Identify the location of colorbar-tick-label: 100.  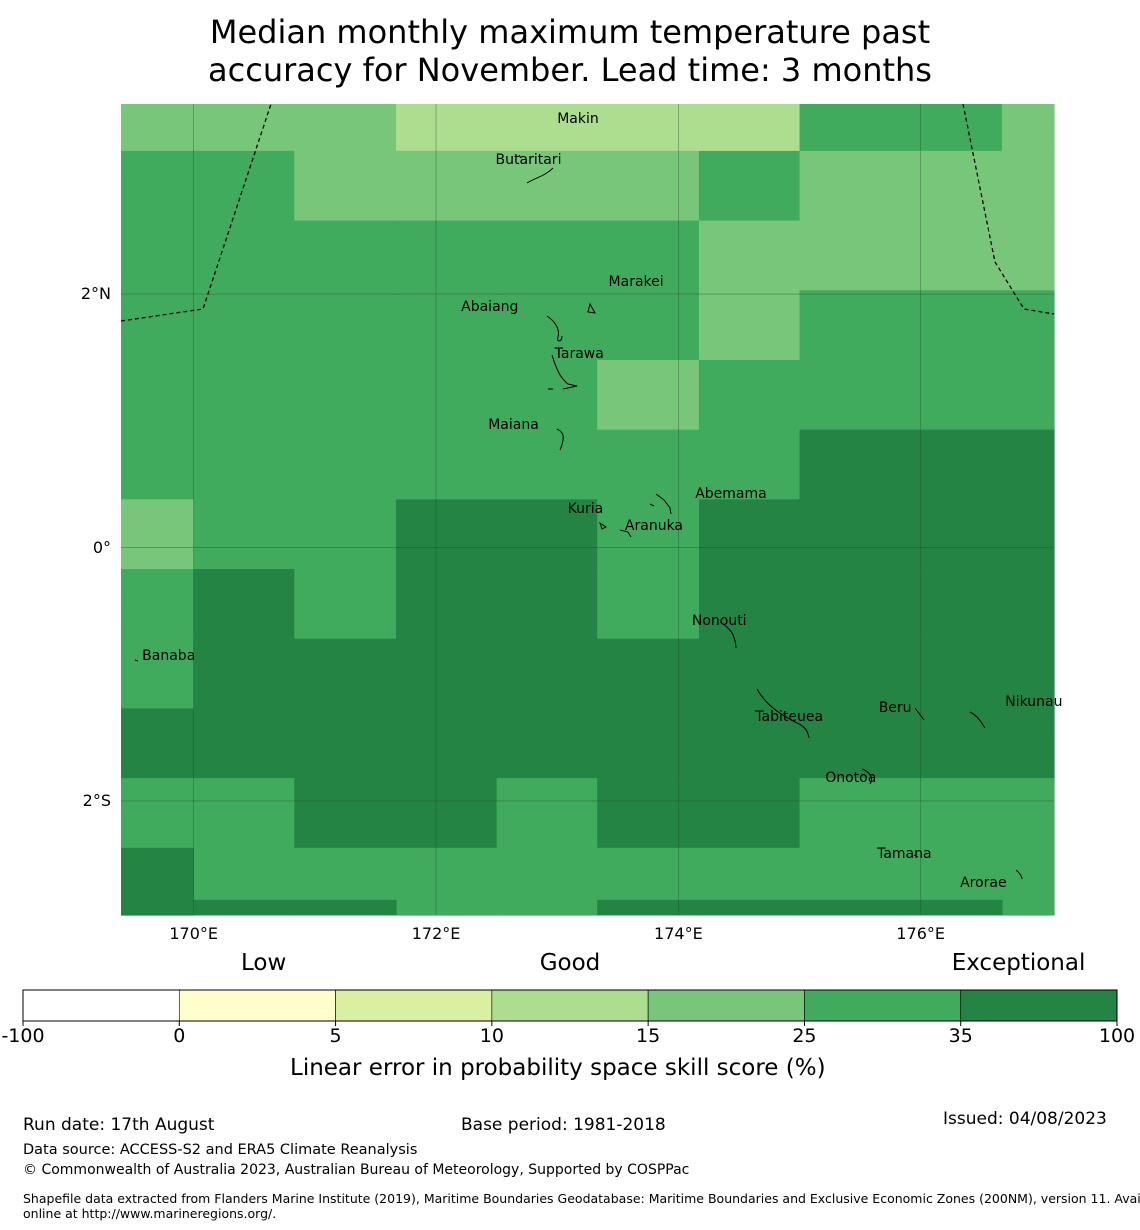
(1117, 1036).